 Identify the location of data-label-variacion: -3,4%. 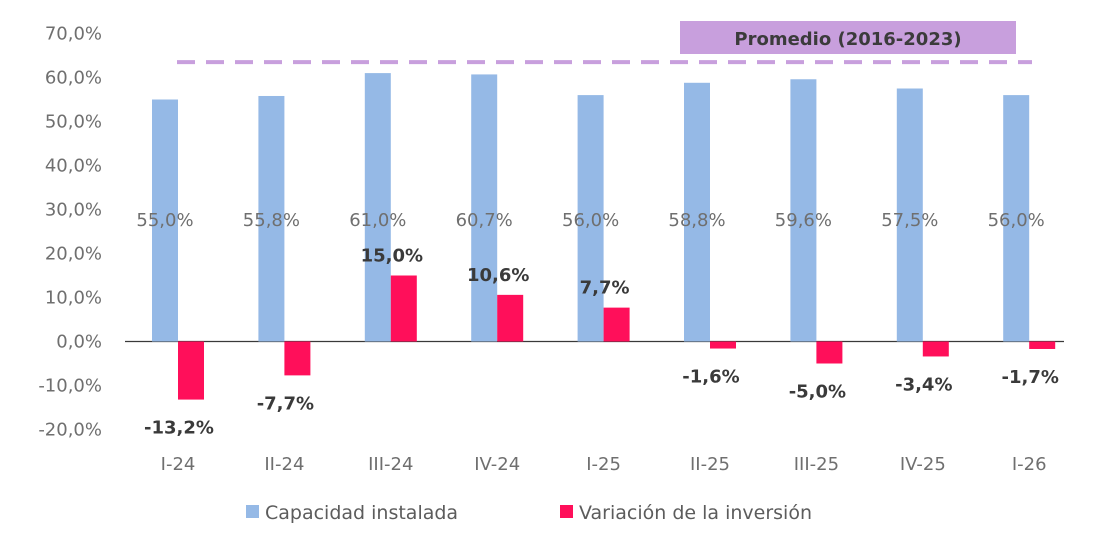
(923, 384).